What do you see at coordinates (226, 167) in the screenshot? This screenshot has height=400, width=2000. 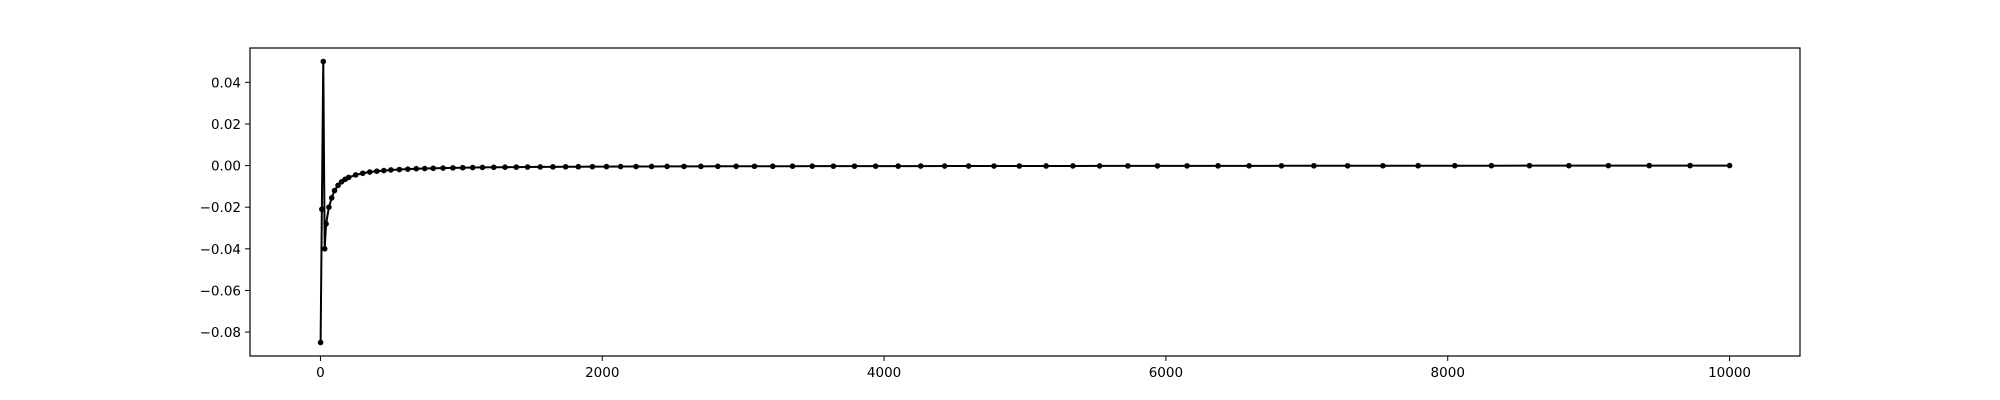 I see `y-tick-label: 0.00` at bounding box center [226, 167].